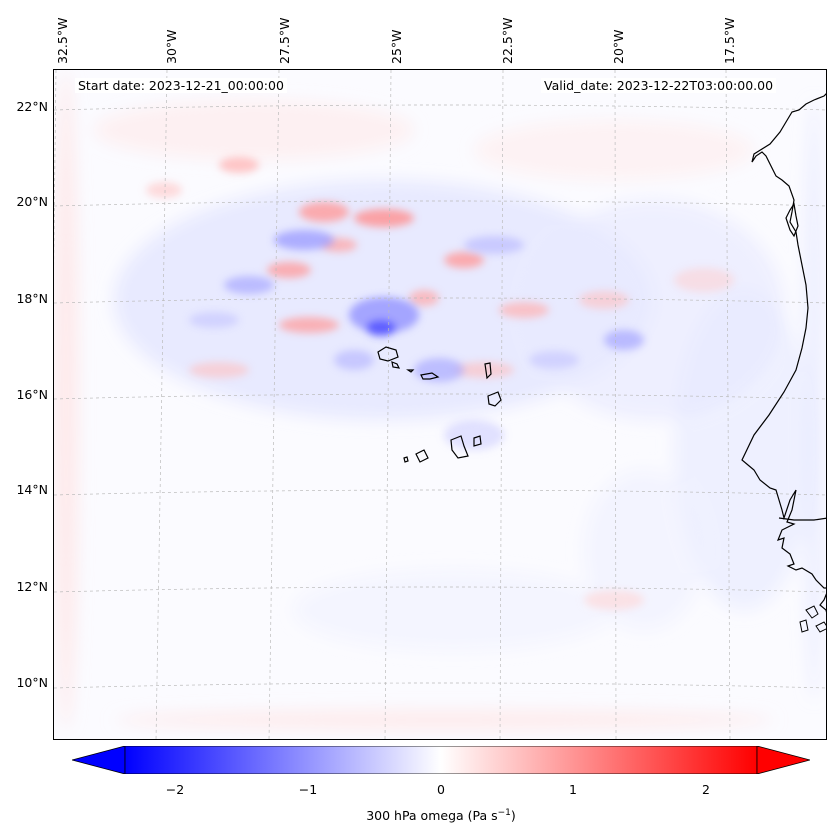 The height and width of the screenshot is (839, 837). I want to click on valid-date-label: Valid_date: 2023-12-22T03:00:00.00, so click(659, 85).